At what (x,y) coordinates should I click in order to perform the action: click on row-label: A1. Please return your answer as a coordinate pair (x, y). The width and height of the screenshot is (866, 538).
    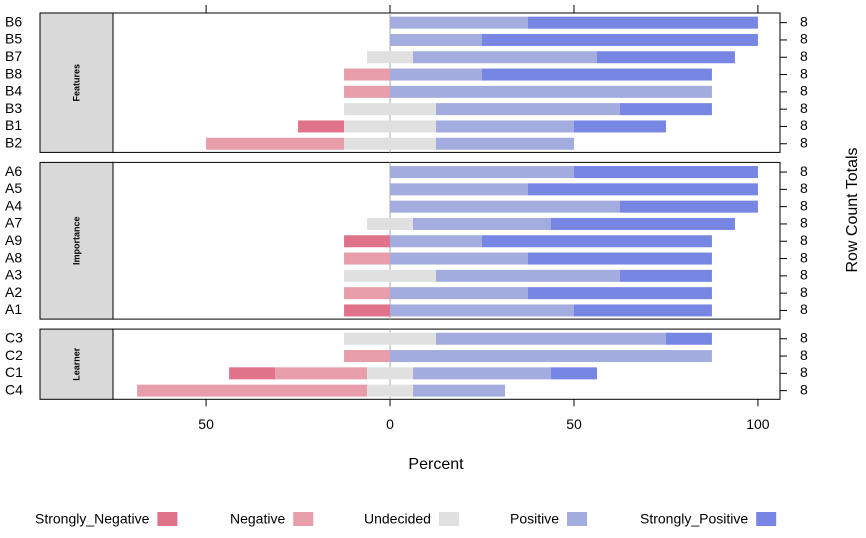
    Looking at the image, I should click on (13, 309).